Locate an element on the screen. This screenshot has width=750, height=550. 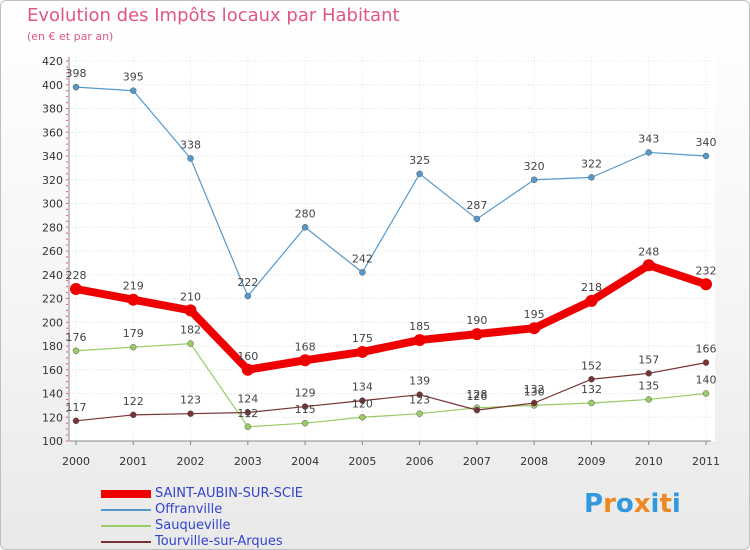
legend-label: Offranville is located at coordinates (189, 509).